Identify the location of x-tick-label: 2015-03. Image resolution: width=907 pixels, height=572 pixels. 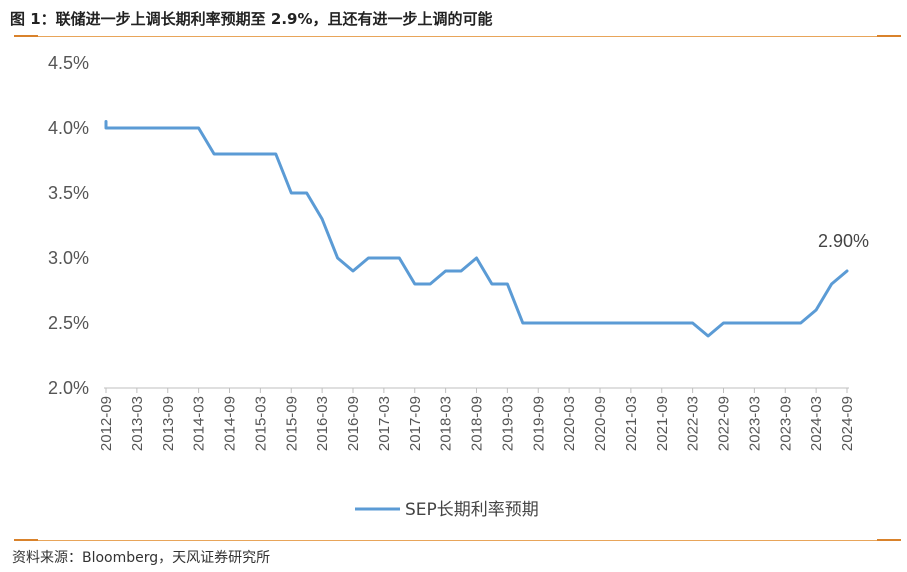
(260, 423).